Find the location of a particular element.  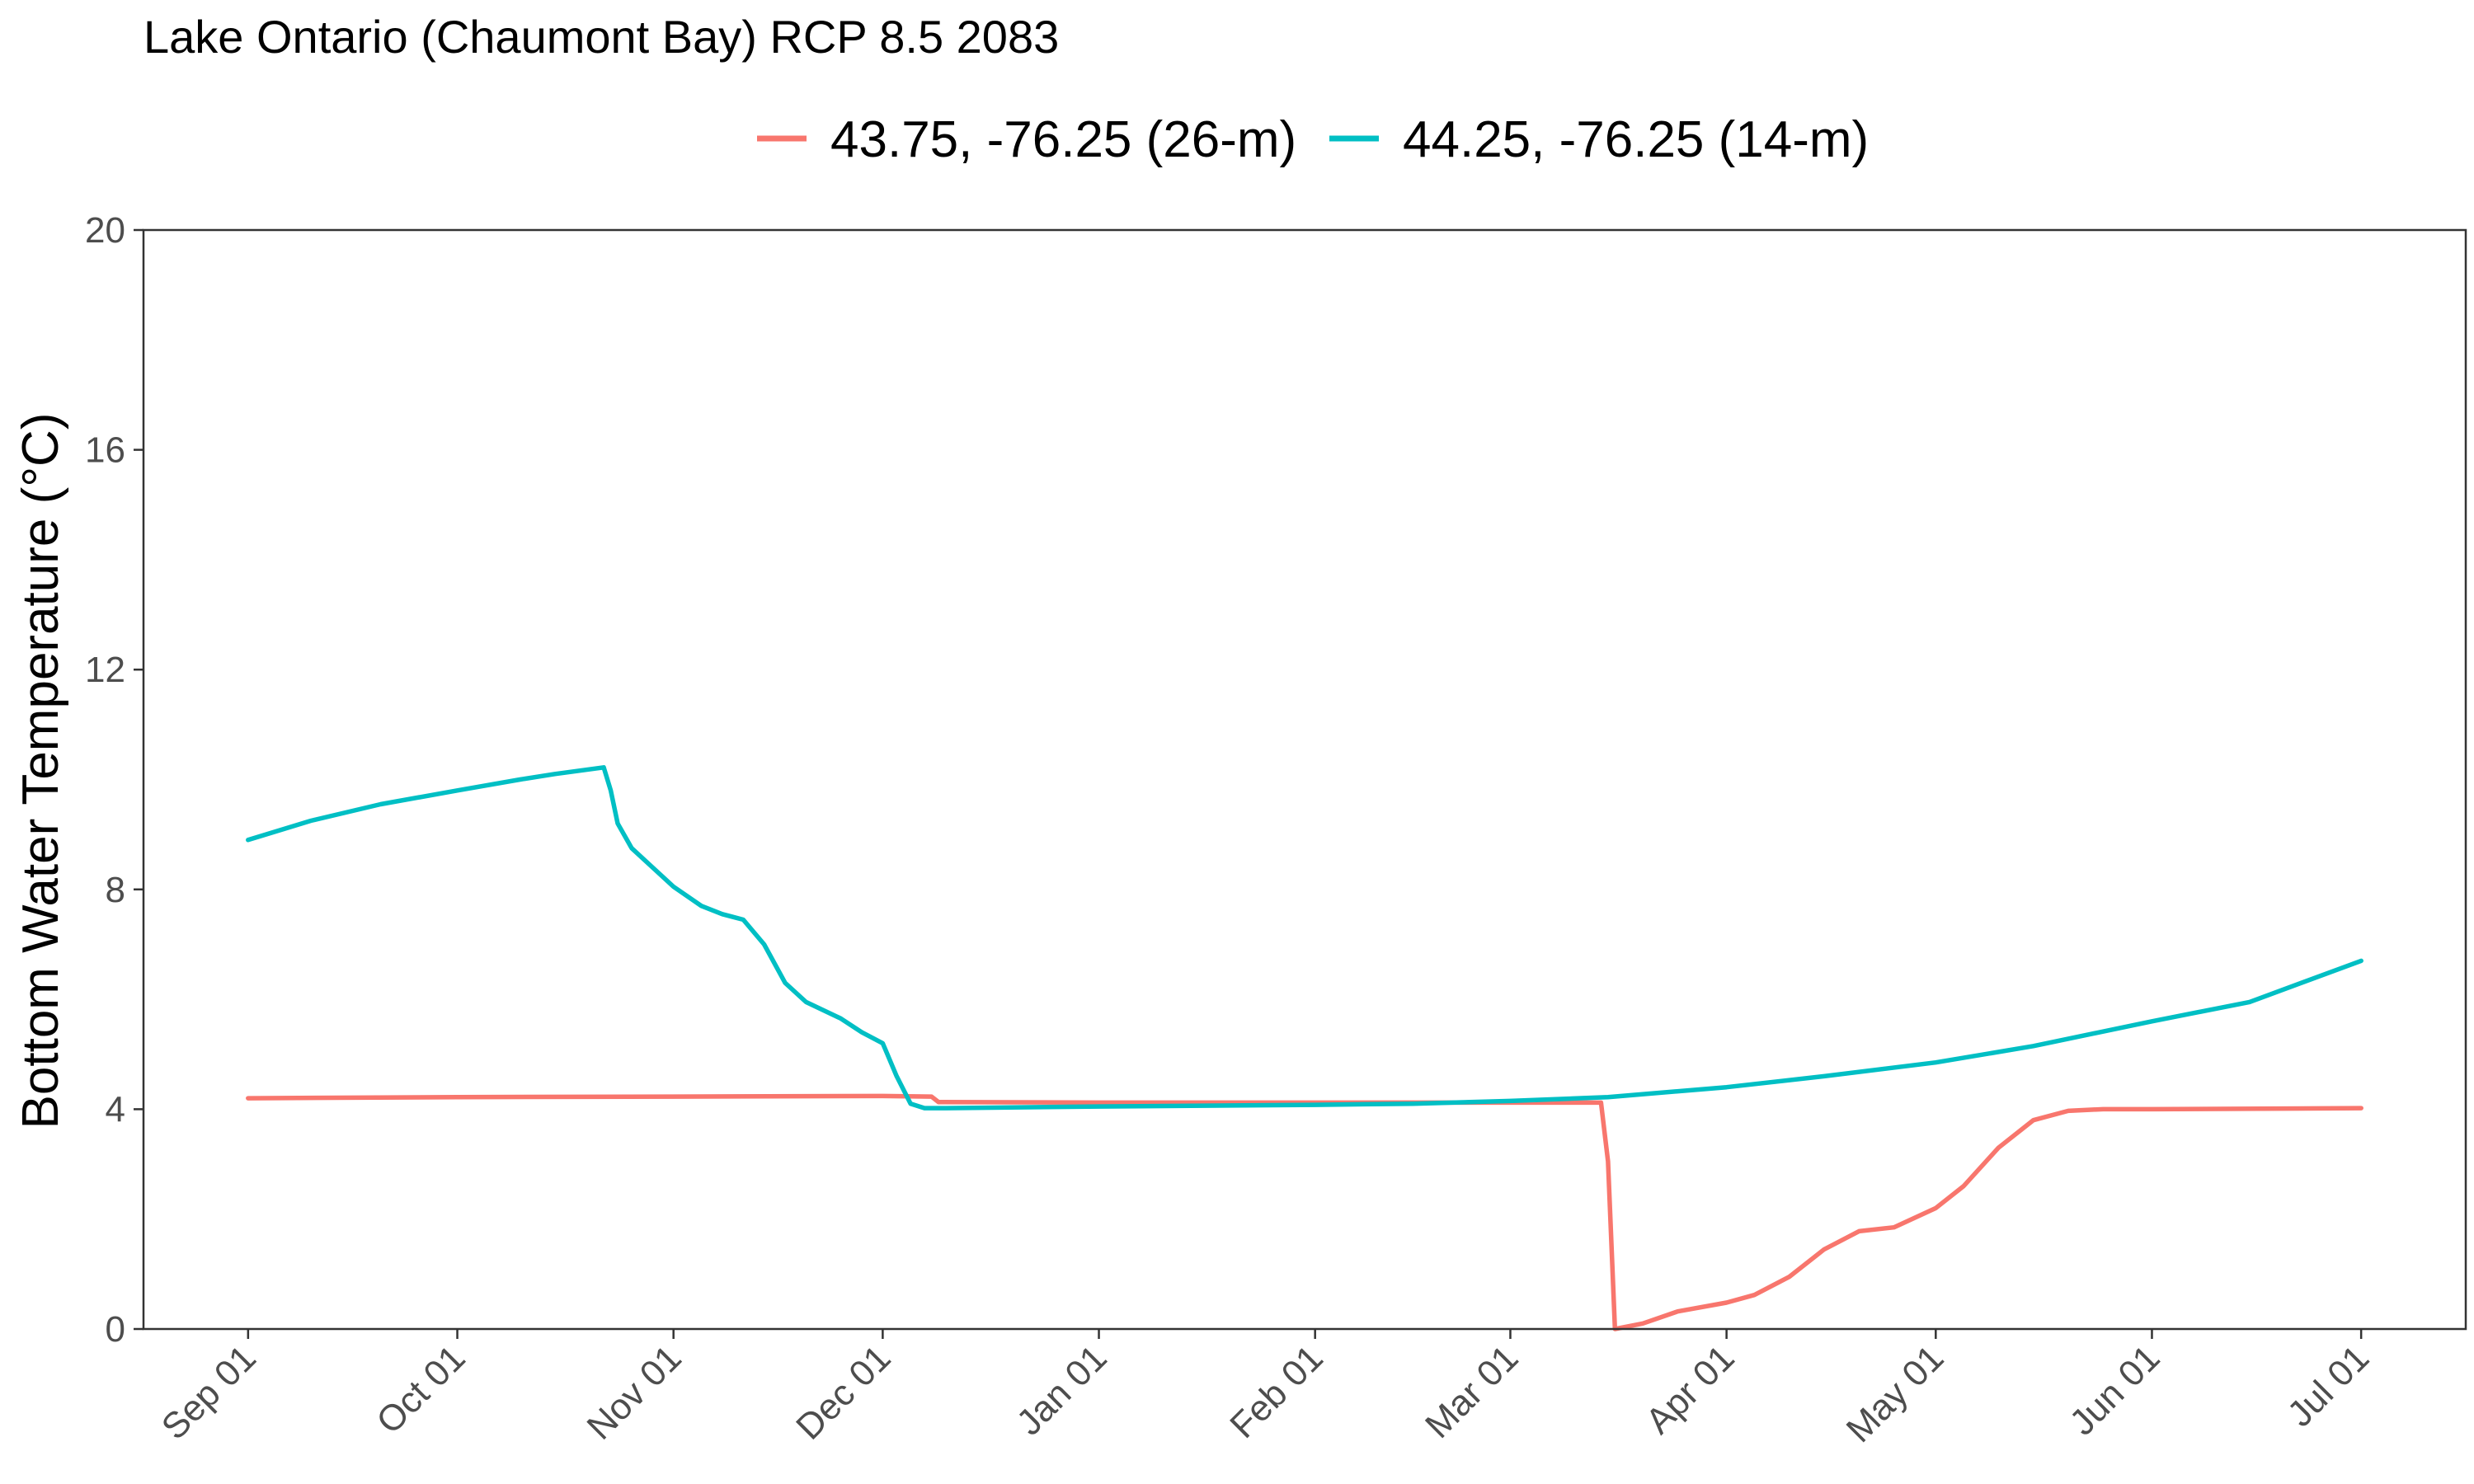

x-tick-label: May 01 is located at coordinates (1895, 1393).